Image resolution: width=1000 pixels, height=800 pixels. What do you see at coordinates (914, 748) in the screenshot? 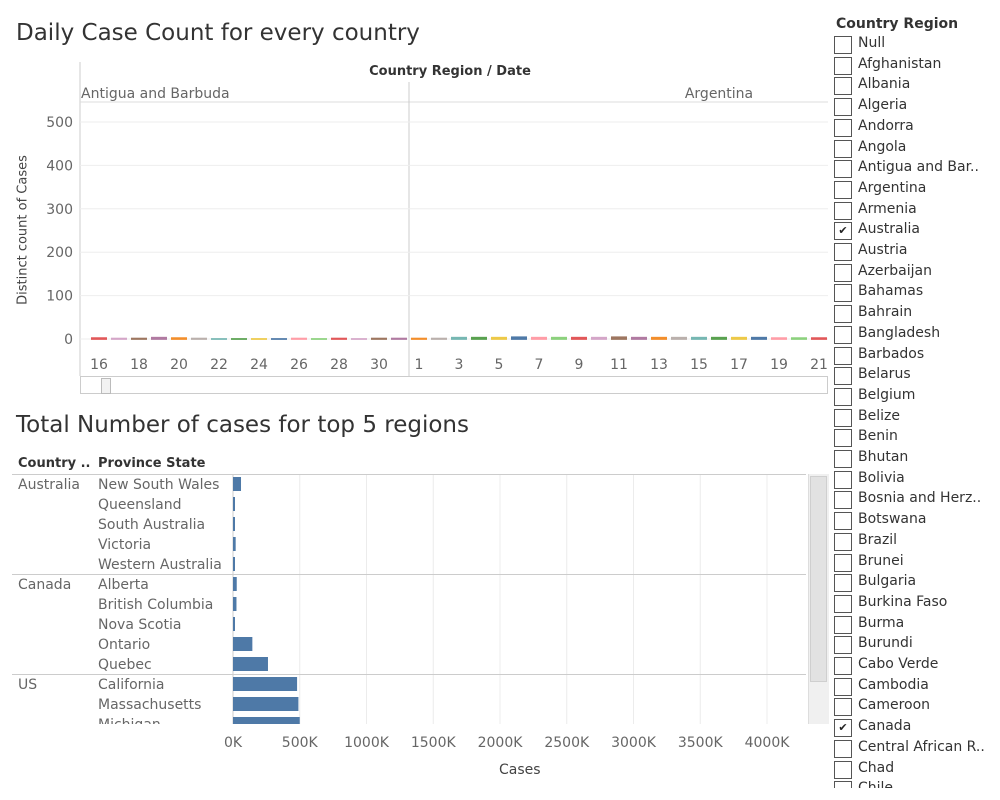
I see `filter-option: Central African R..` at bounding box center [914, 748].